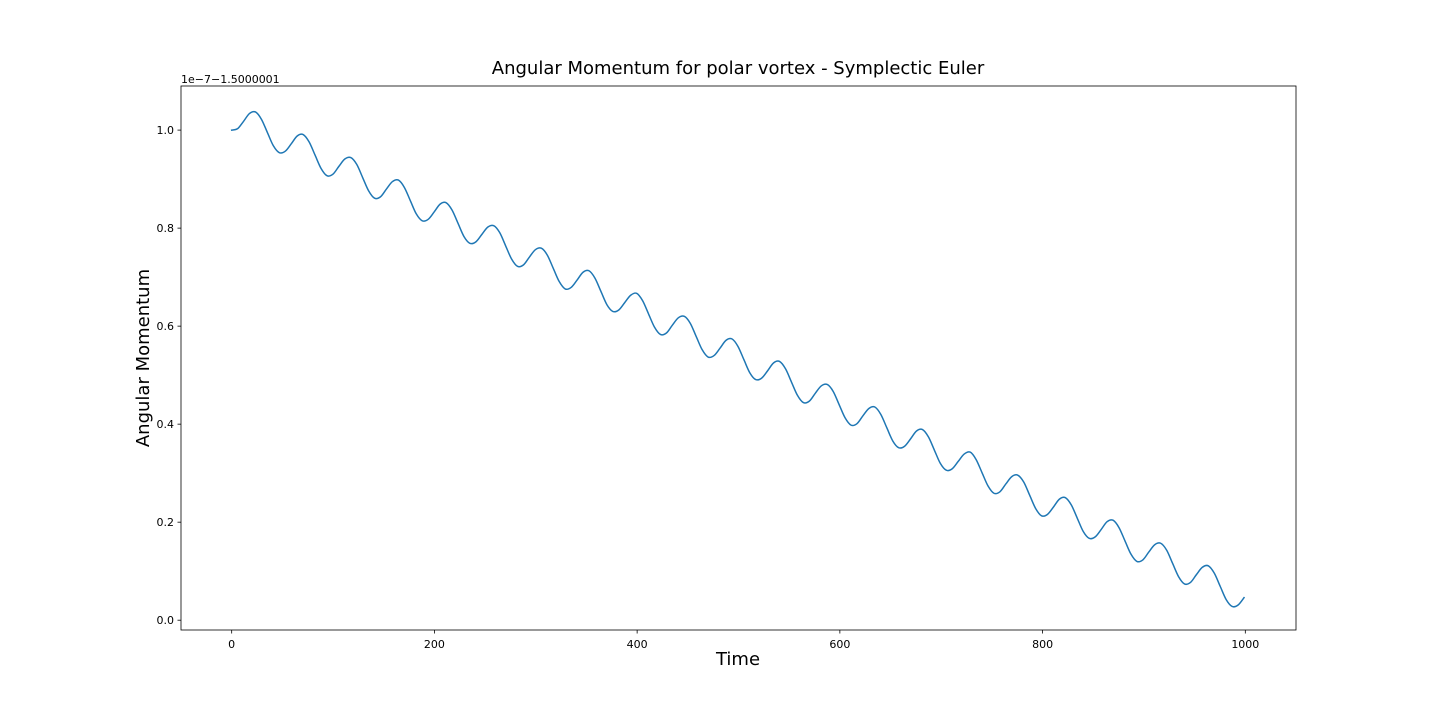 Image resolution: width=1440 pixels, height=720 pixels. What do you see at coordinates (1245, 644) in the screenshot?
I see `x-tick-label: 1000` at bounding box center [1245, 644].